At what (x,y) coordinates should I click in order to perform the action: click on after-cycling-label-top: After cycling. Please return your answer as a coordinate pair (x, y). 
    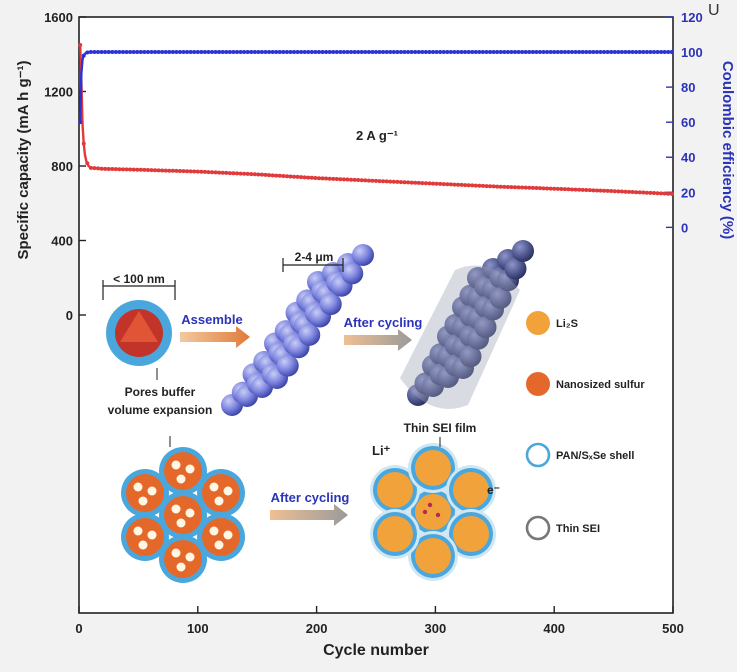
    Looking at the image, I should click on (383, 322).